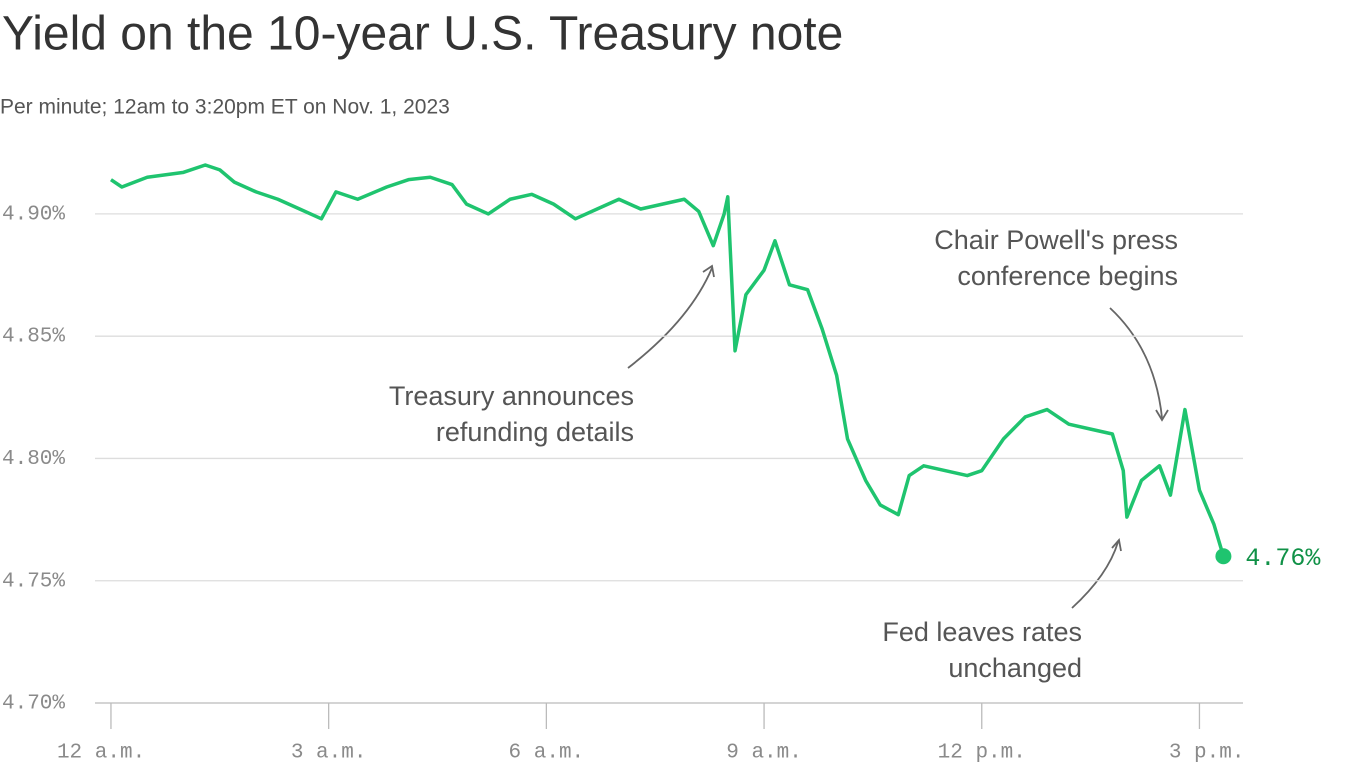 The image size is (1366, 773). What do you see at coordinates (511, 396) in the screenshot?
I see `annotation: Treasury announces` at bounding box center [511, 396].